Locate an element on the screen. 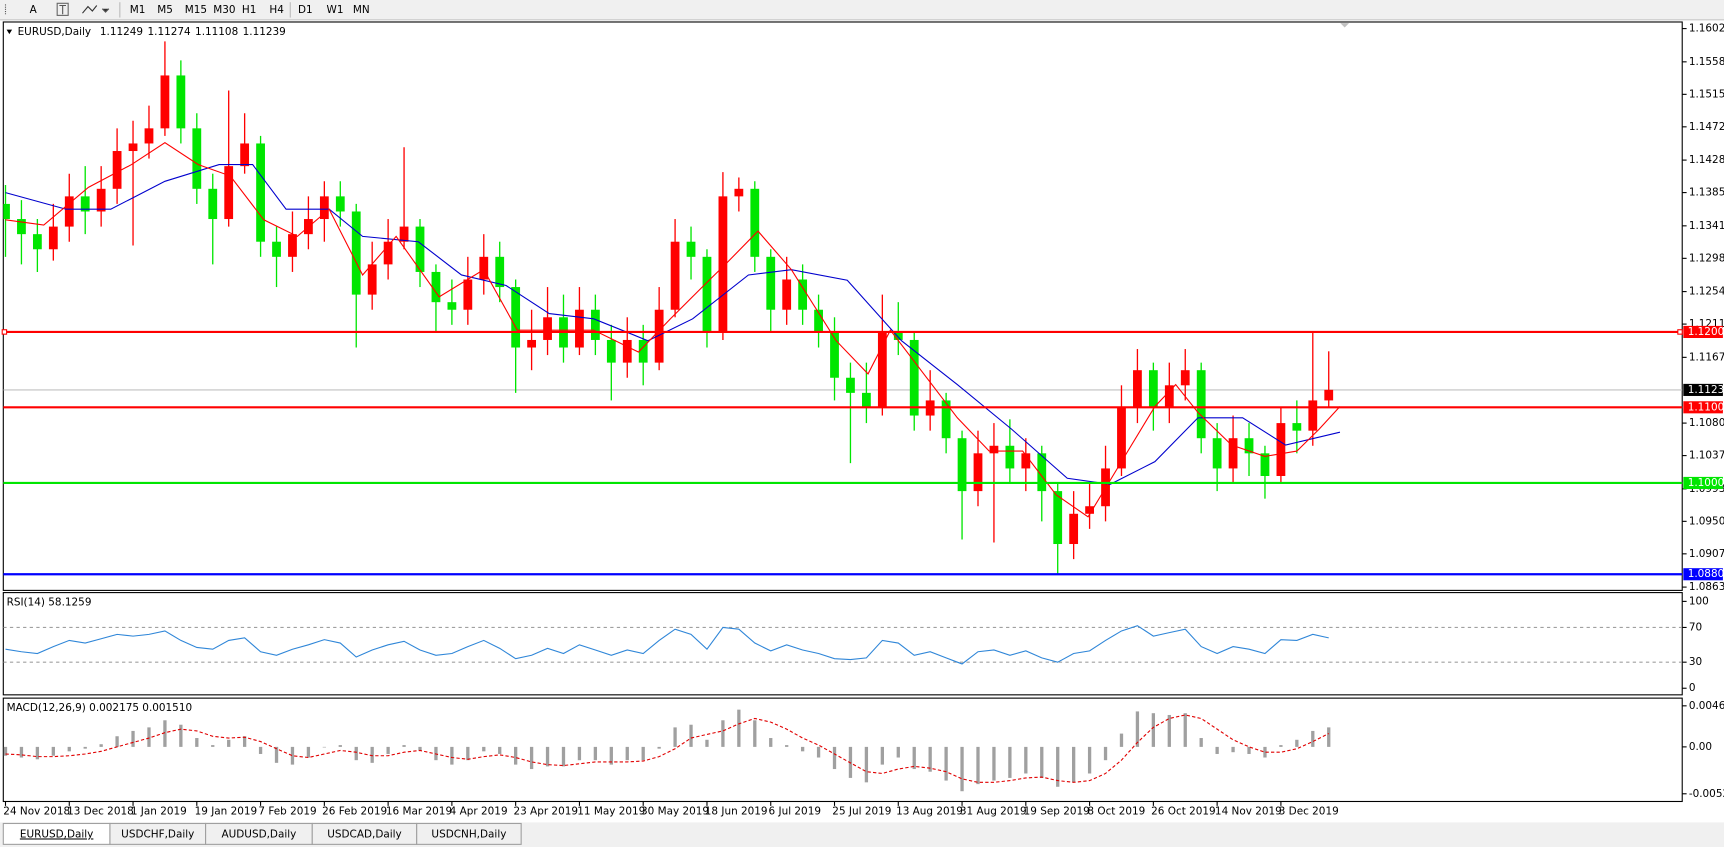  y-tick-label: 1.14280 is located at coordinates (1706, 160).